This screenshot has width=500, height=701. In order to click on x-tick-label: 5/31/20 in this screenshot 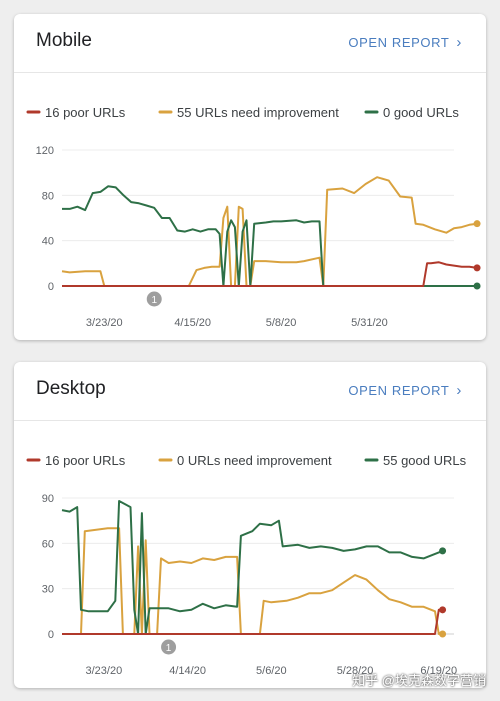, I will do `click(369, 323)`.